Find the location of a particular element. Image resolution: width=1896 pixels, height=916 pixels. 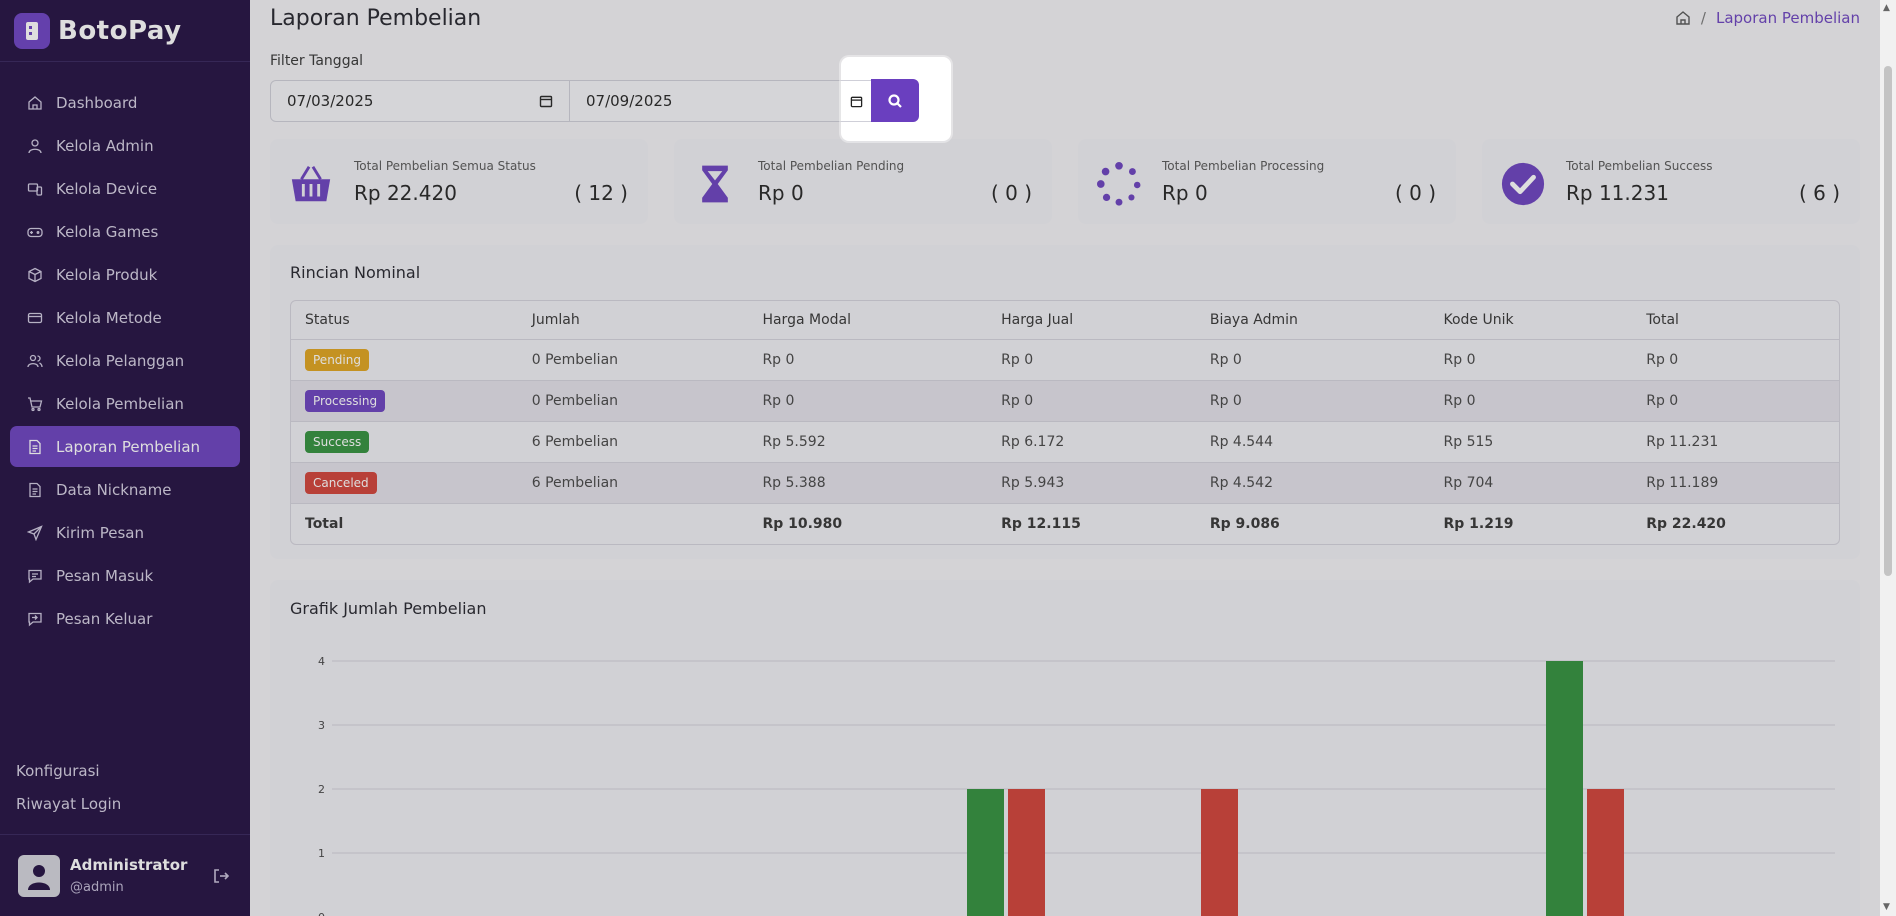

sidebar-item-label: Kelola Pelanggan is located at coordinates (120, 360).